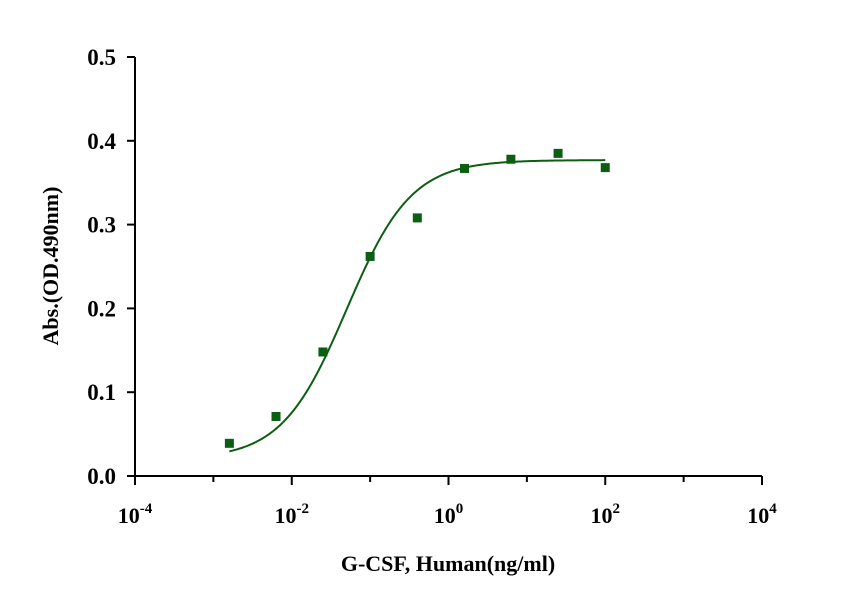 This screenshot has height=610, width=850. What do you see at coordinates (762, 514) in the screenshot?
I see `x-tick-label: 10⁴` at bounding box center [762, 514].